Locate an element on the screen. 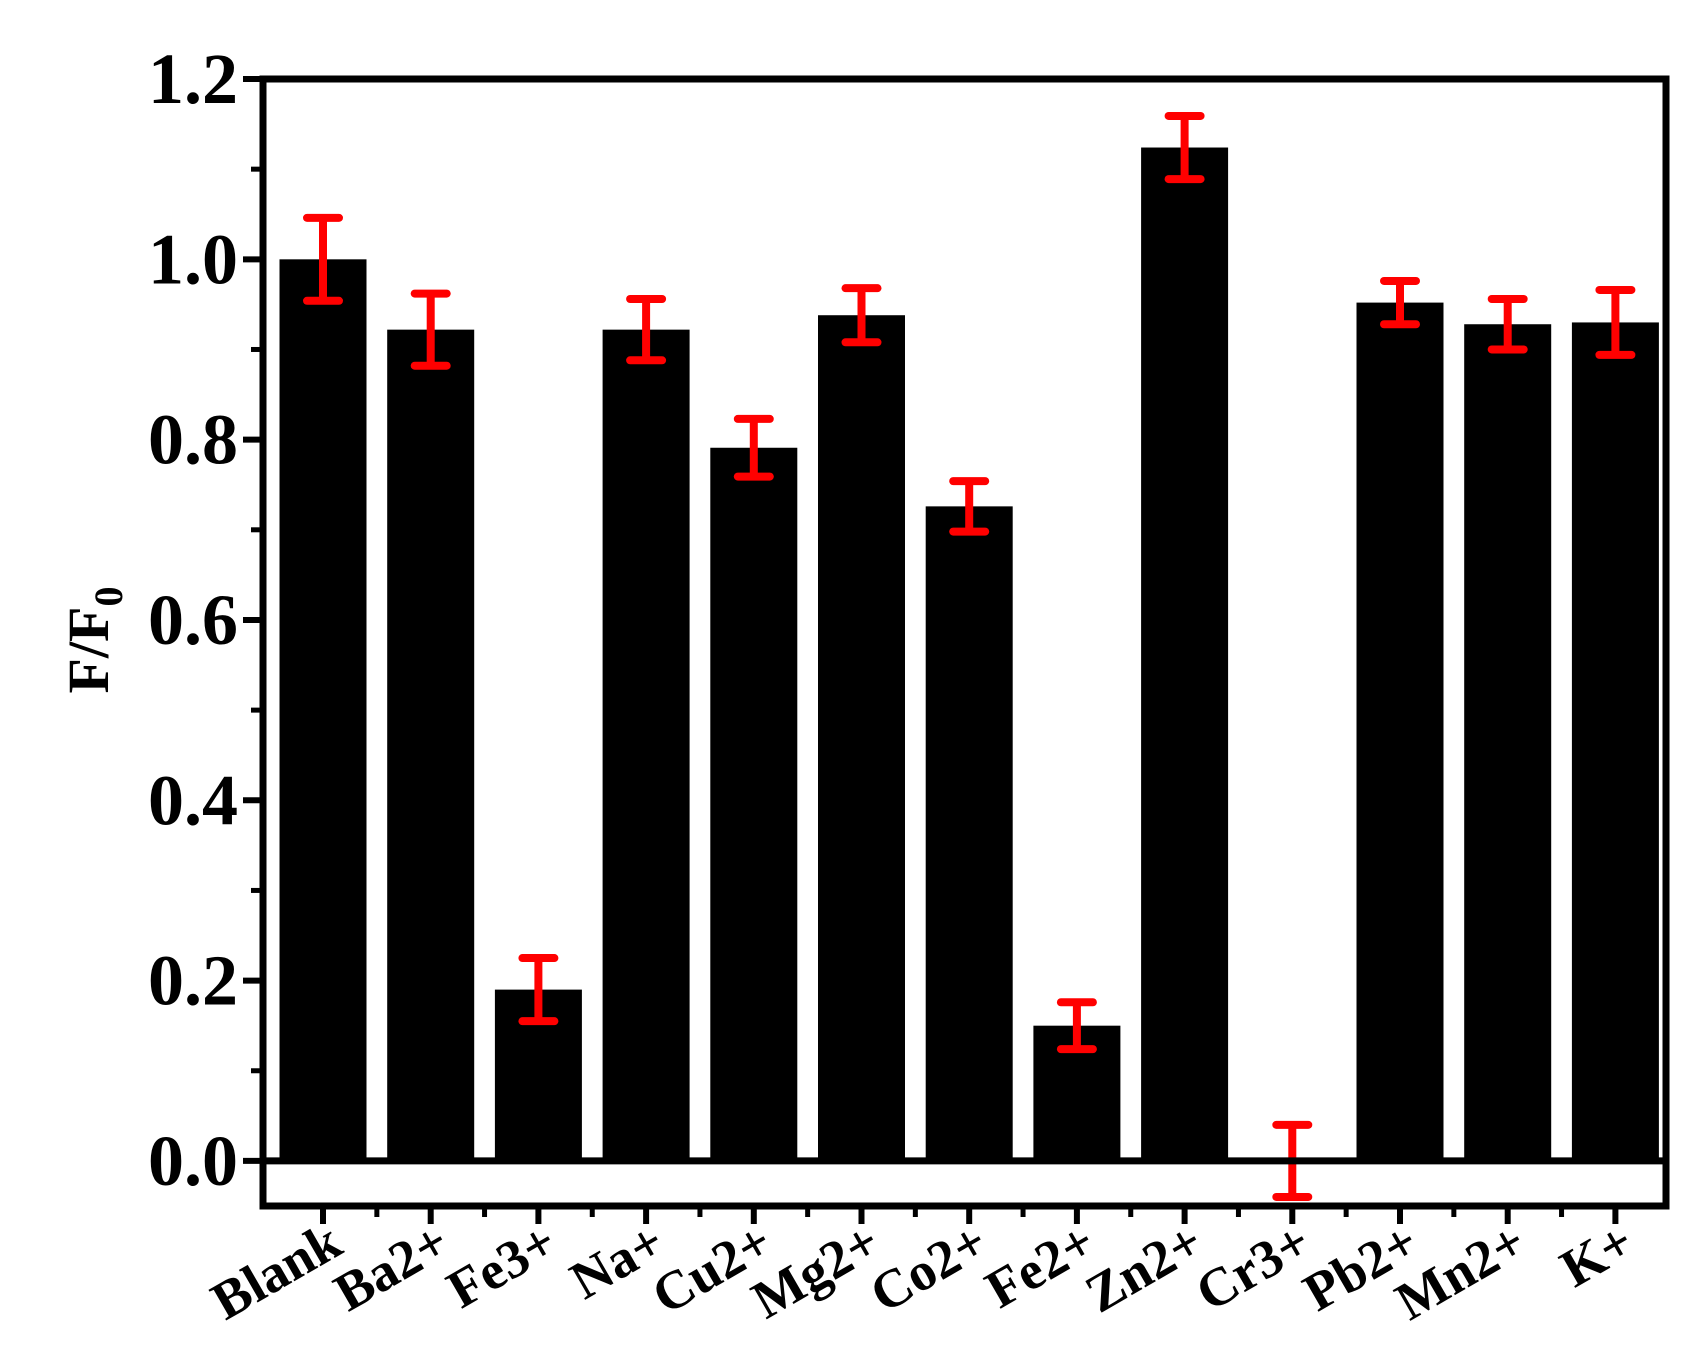 The width and height of the screenshot is (1704, 1354). y-tick-label-3: 0.6 is located at coordinates (193, 620).